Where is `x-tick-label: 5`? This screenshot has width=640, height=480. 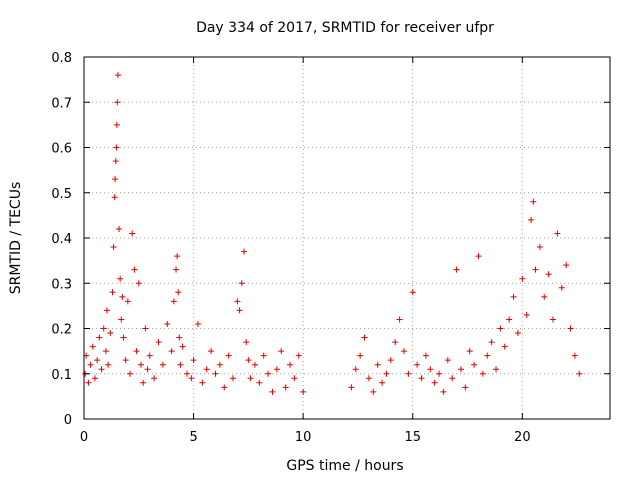 x-tick-label: 5 is located at coordinates (193, 437).